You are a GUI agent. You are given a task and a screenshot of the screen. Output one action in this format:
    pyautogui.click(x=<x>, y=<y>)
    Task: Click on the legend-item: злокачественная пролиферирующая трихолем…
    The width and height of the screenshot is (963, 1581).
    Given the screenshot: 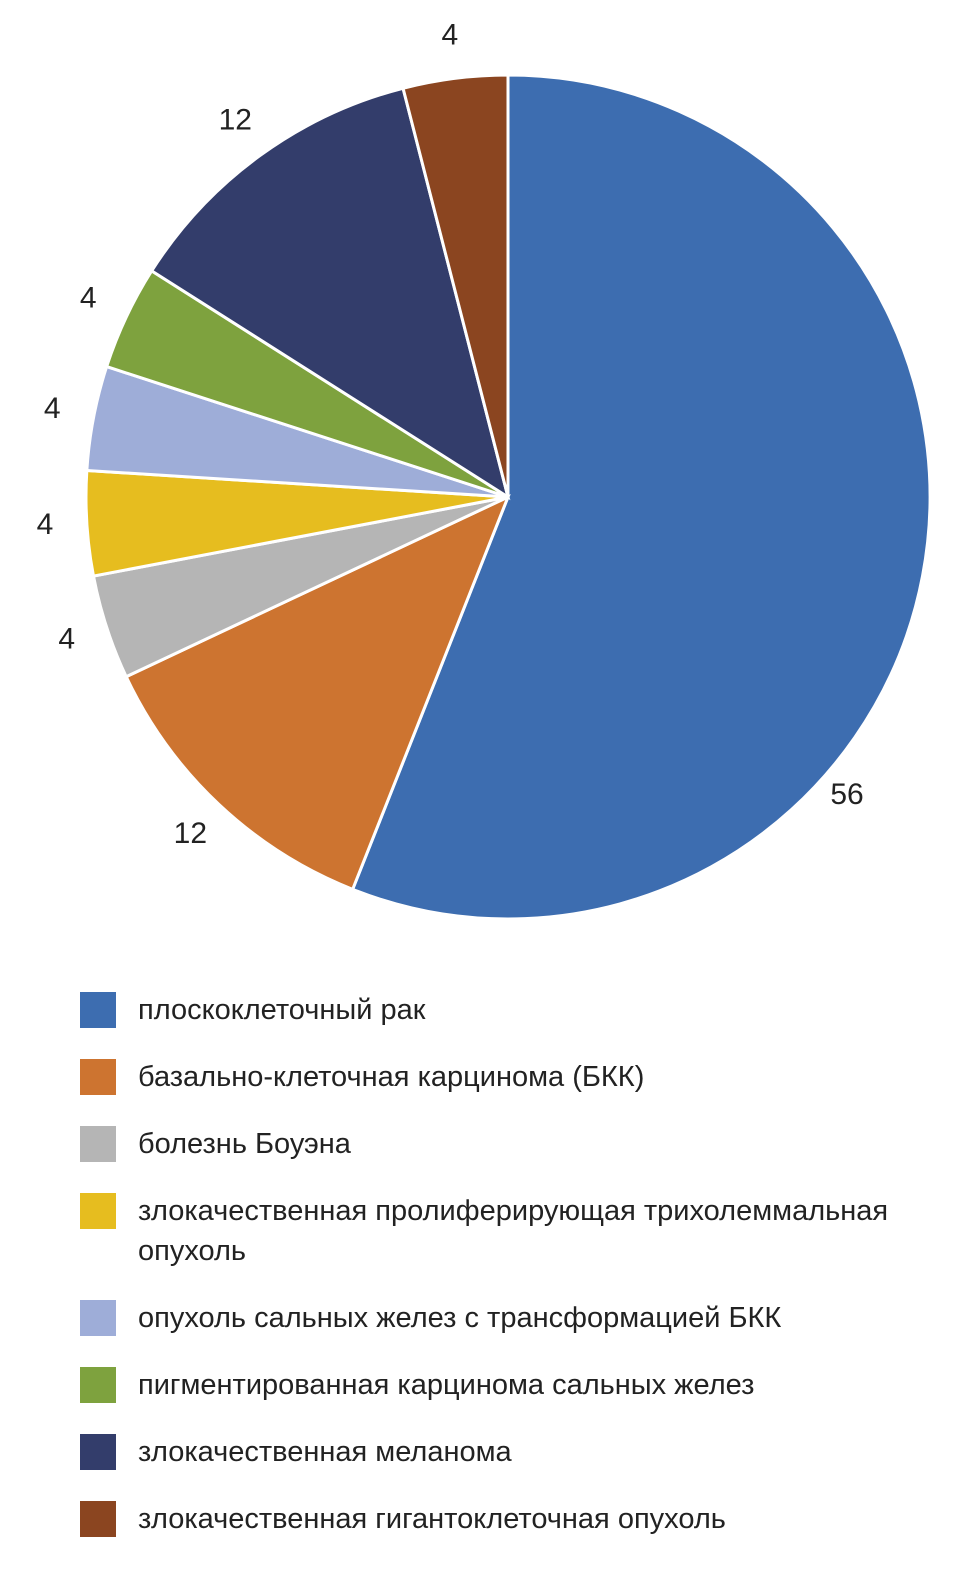 What is the action you would take?
    pyautogui.click(x=510, y=1231)
    